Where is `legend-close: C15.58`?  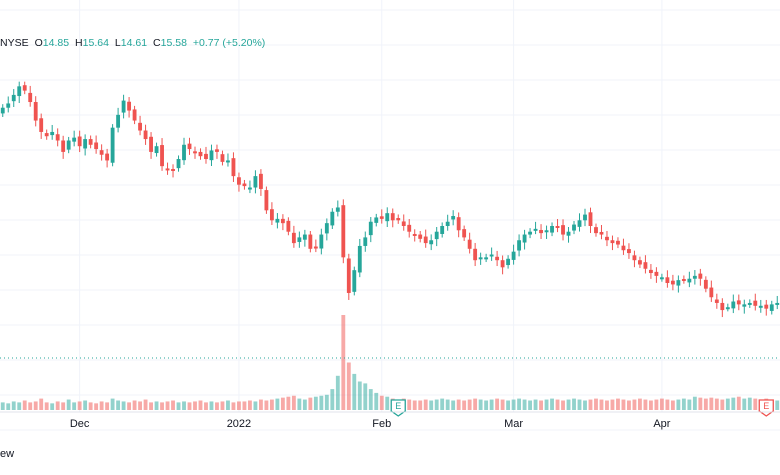
legend-close: C15.58 is located at coordinates (170, 43).